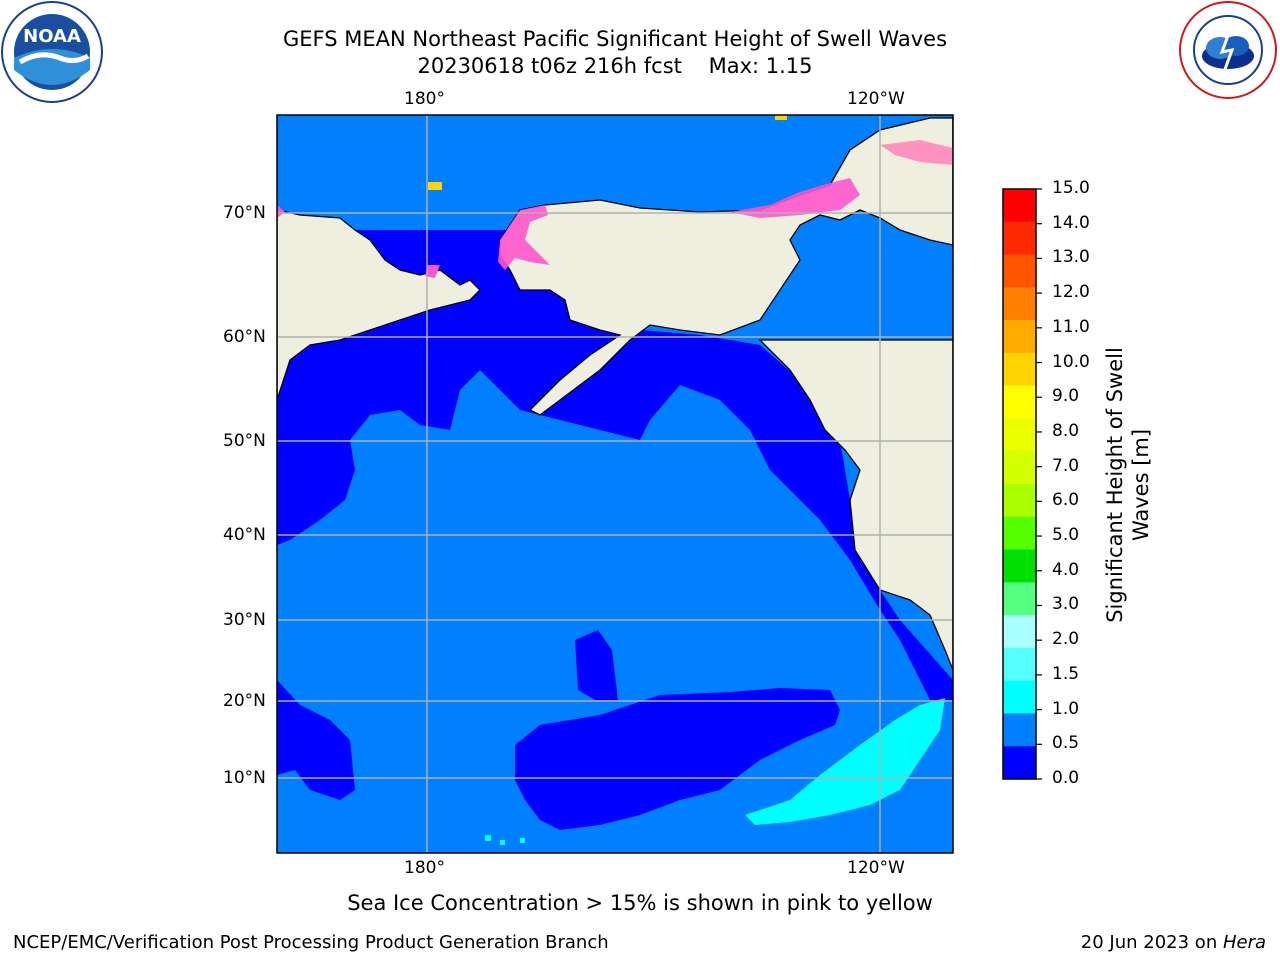 The width and height of the screenshot is (1280, 960). I want to click on ocean-low-swell-west, so click(316, 740).